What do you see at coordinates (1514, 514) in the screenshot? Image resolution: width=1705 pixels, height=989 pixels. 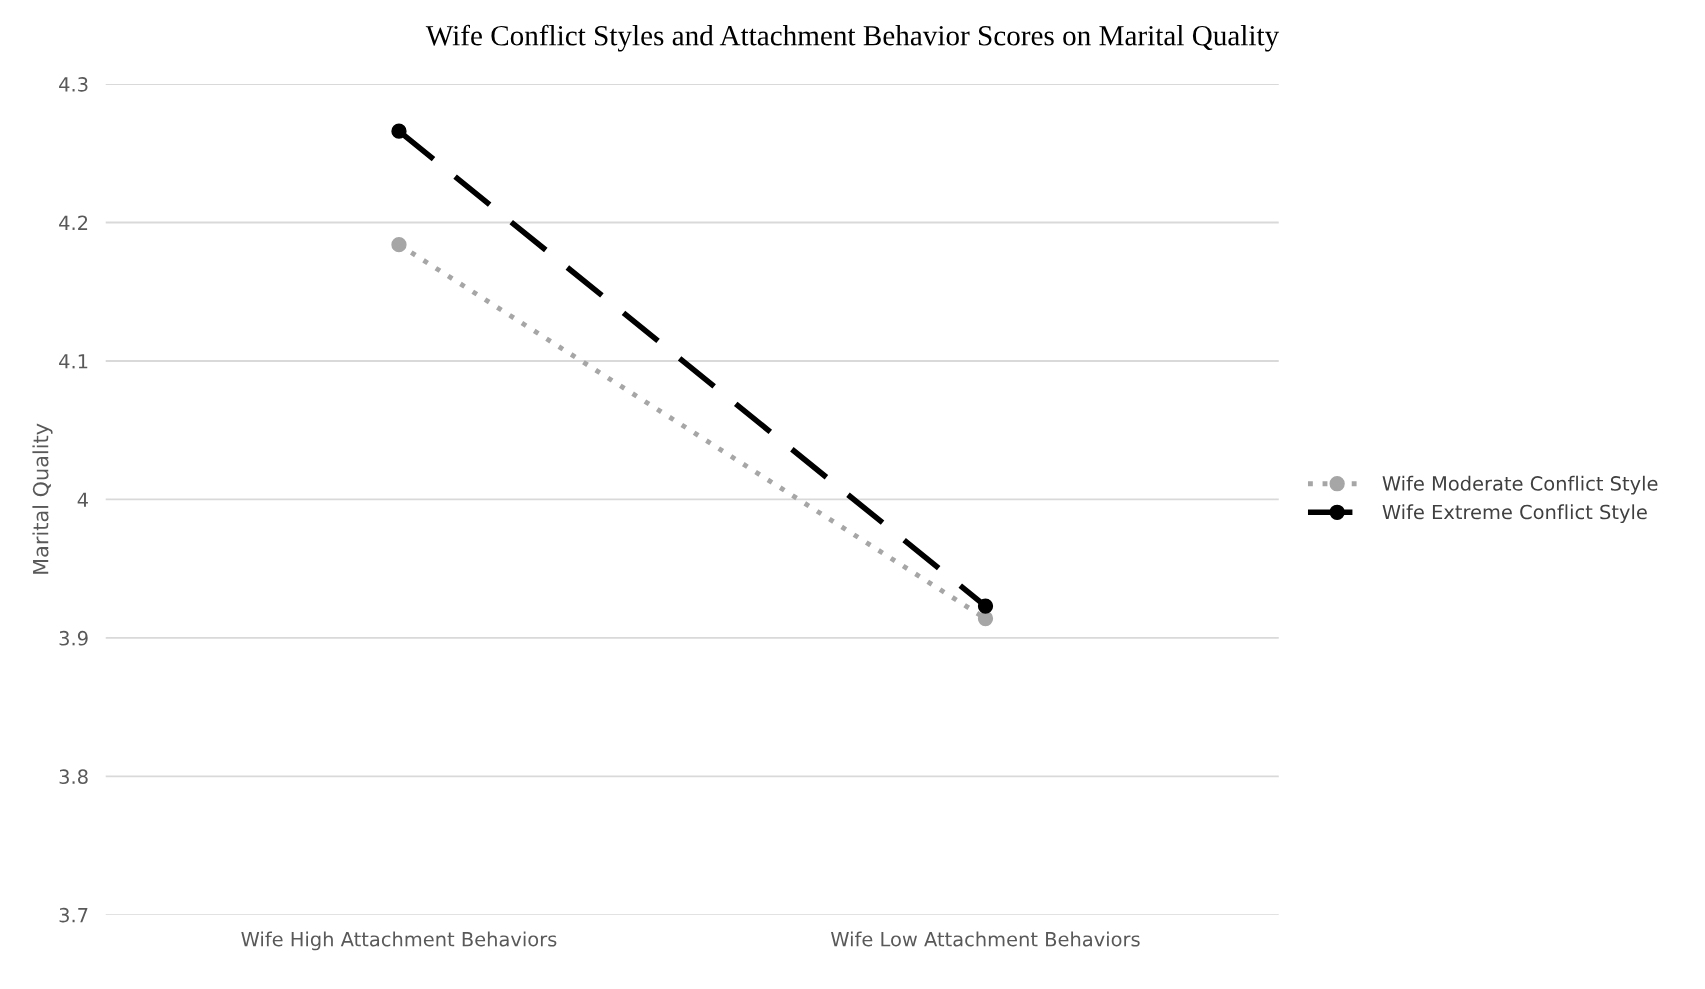 I see `legend-label: Wife Extreme Conflict Style` at bounding box center [1514, 514].